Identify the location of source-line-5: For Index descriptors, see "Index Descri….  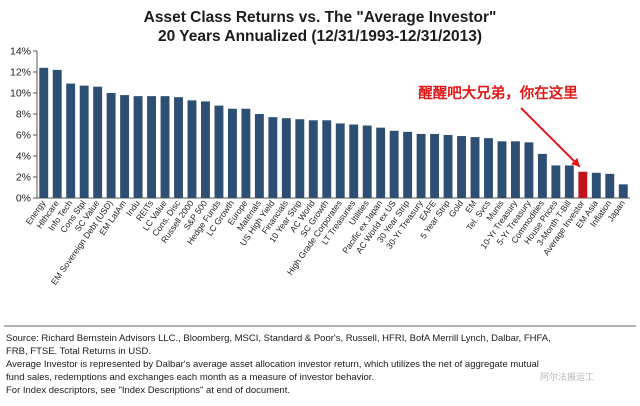
(148, 390).